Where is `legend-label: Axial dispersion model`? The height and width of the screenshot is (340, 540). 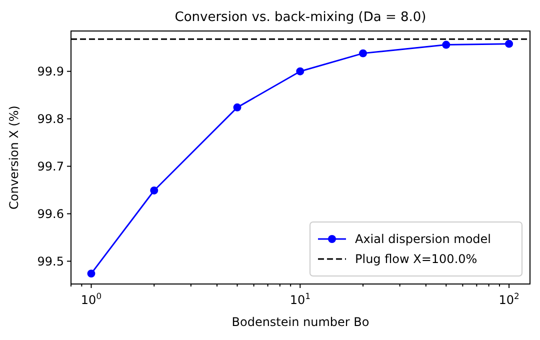 legend-label: Axial dispersion model is located at coordinates (423, 239).